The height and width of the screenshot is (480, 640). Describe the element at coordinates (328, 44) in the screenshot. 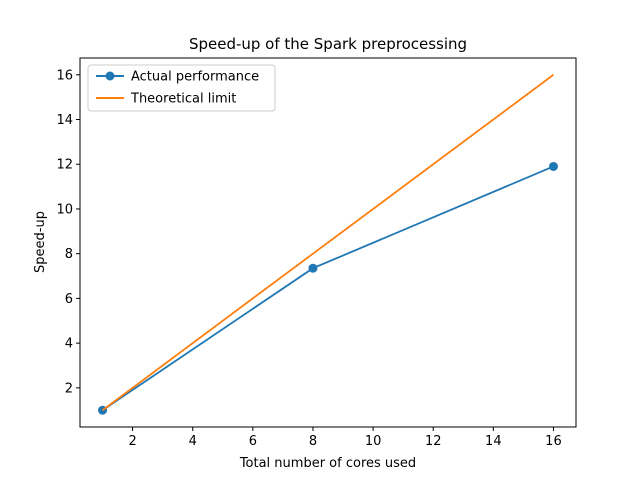

I see `chart-title: Speed-up of the Spark preprocessing` at that location.